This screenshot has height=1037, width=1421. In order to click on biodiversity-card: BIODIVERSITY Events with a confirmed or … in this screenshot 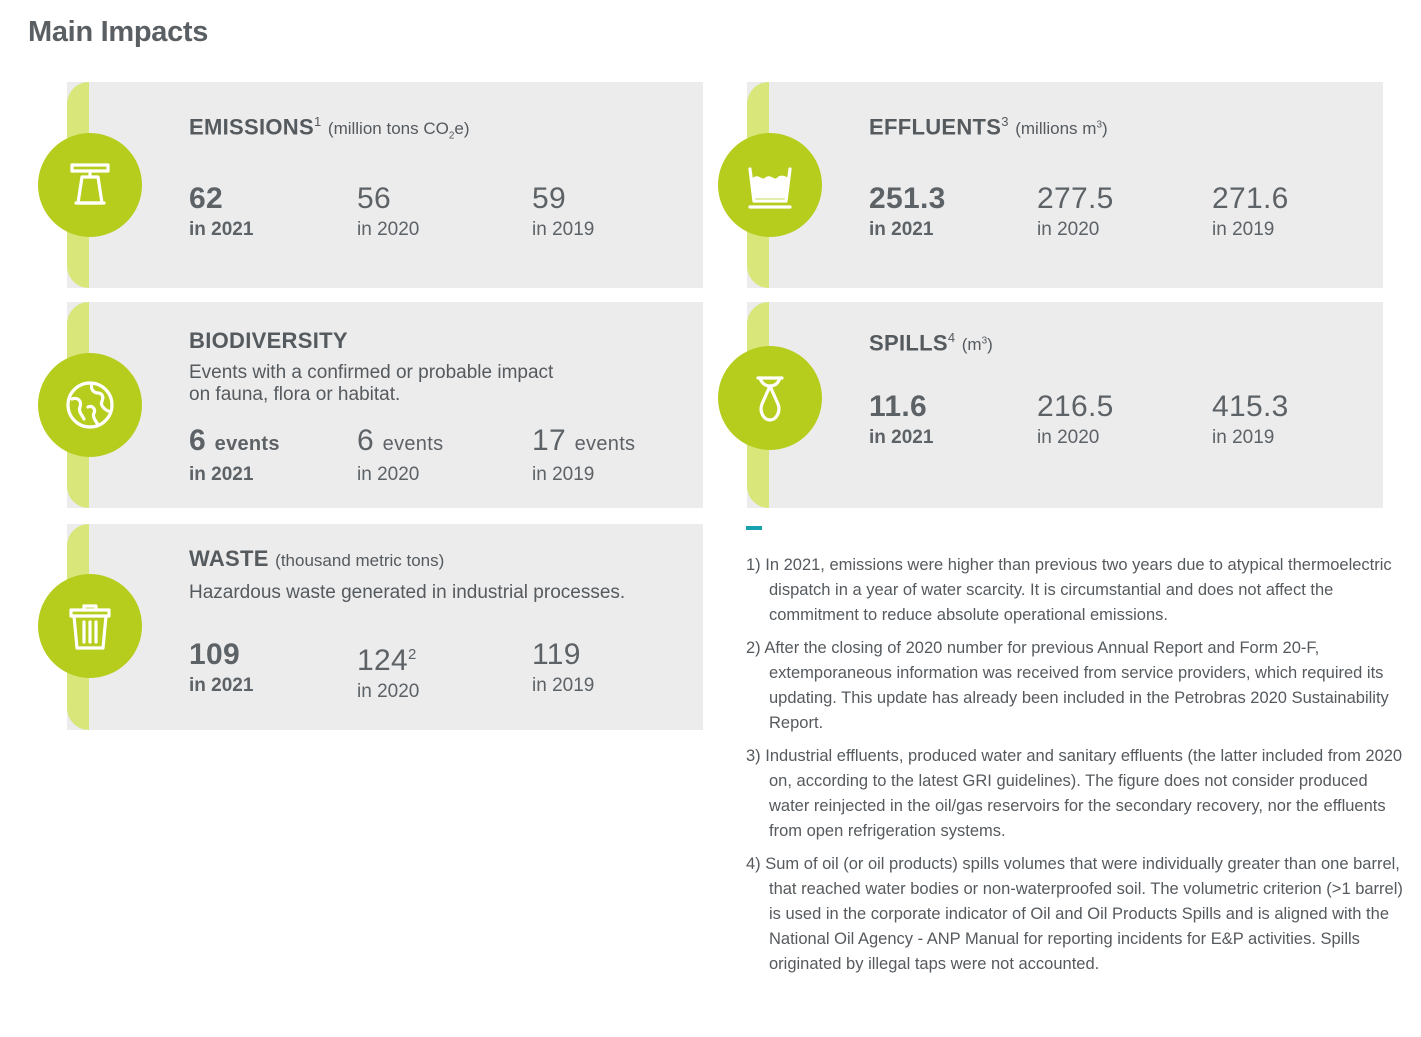, I will do `click(385, 405)`.